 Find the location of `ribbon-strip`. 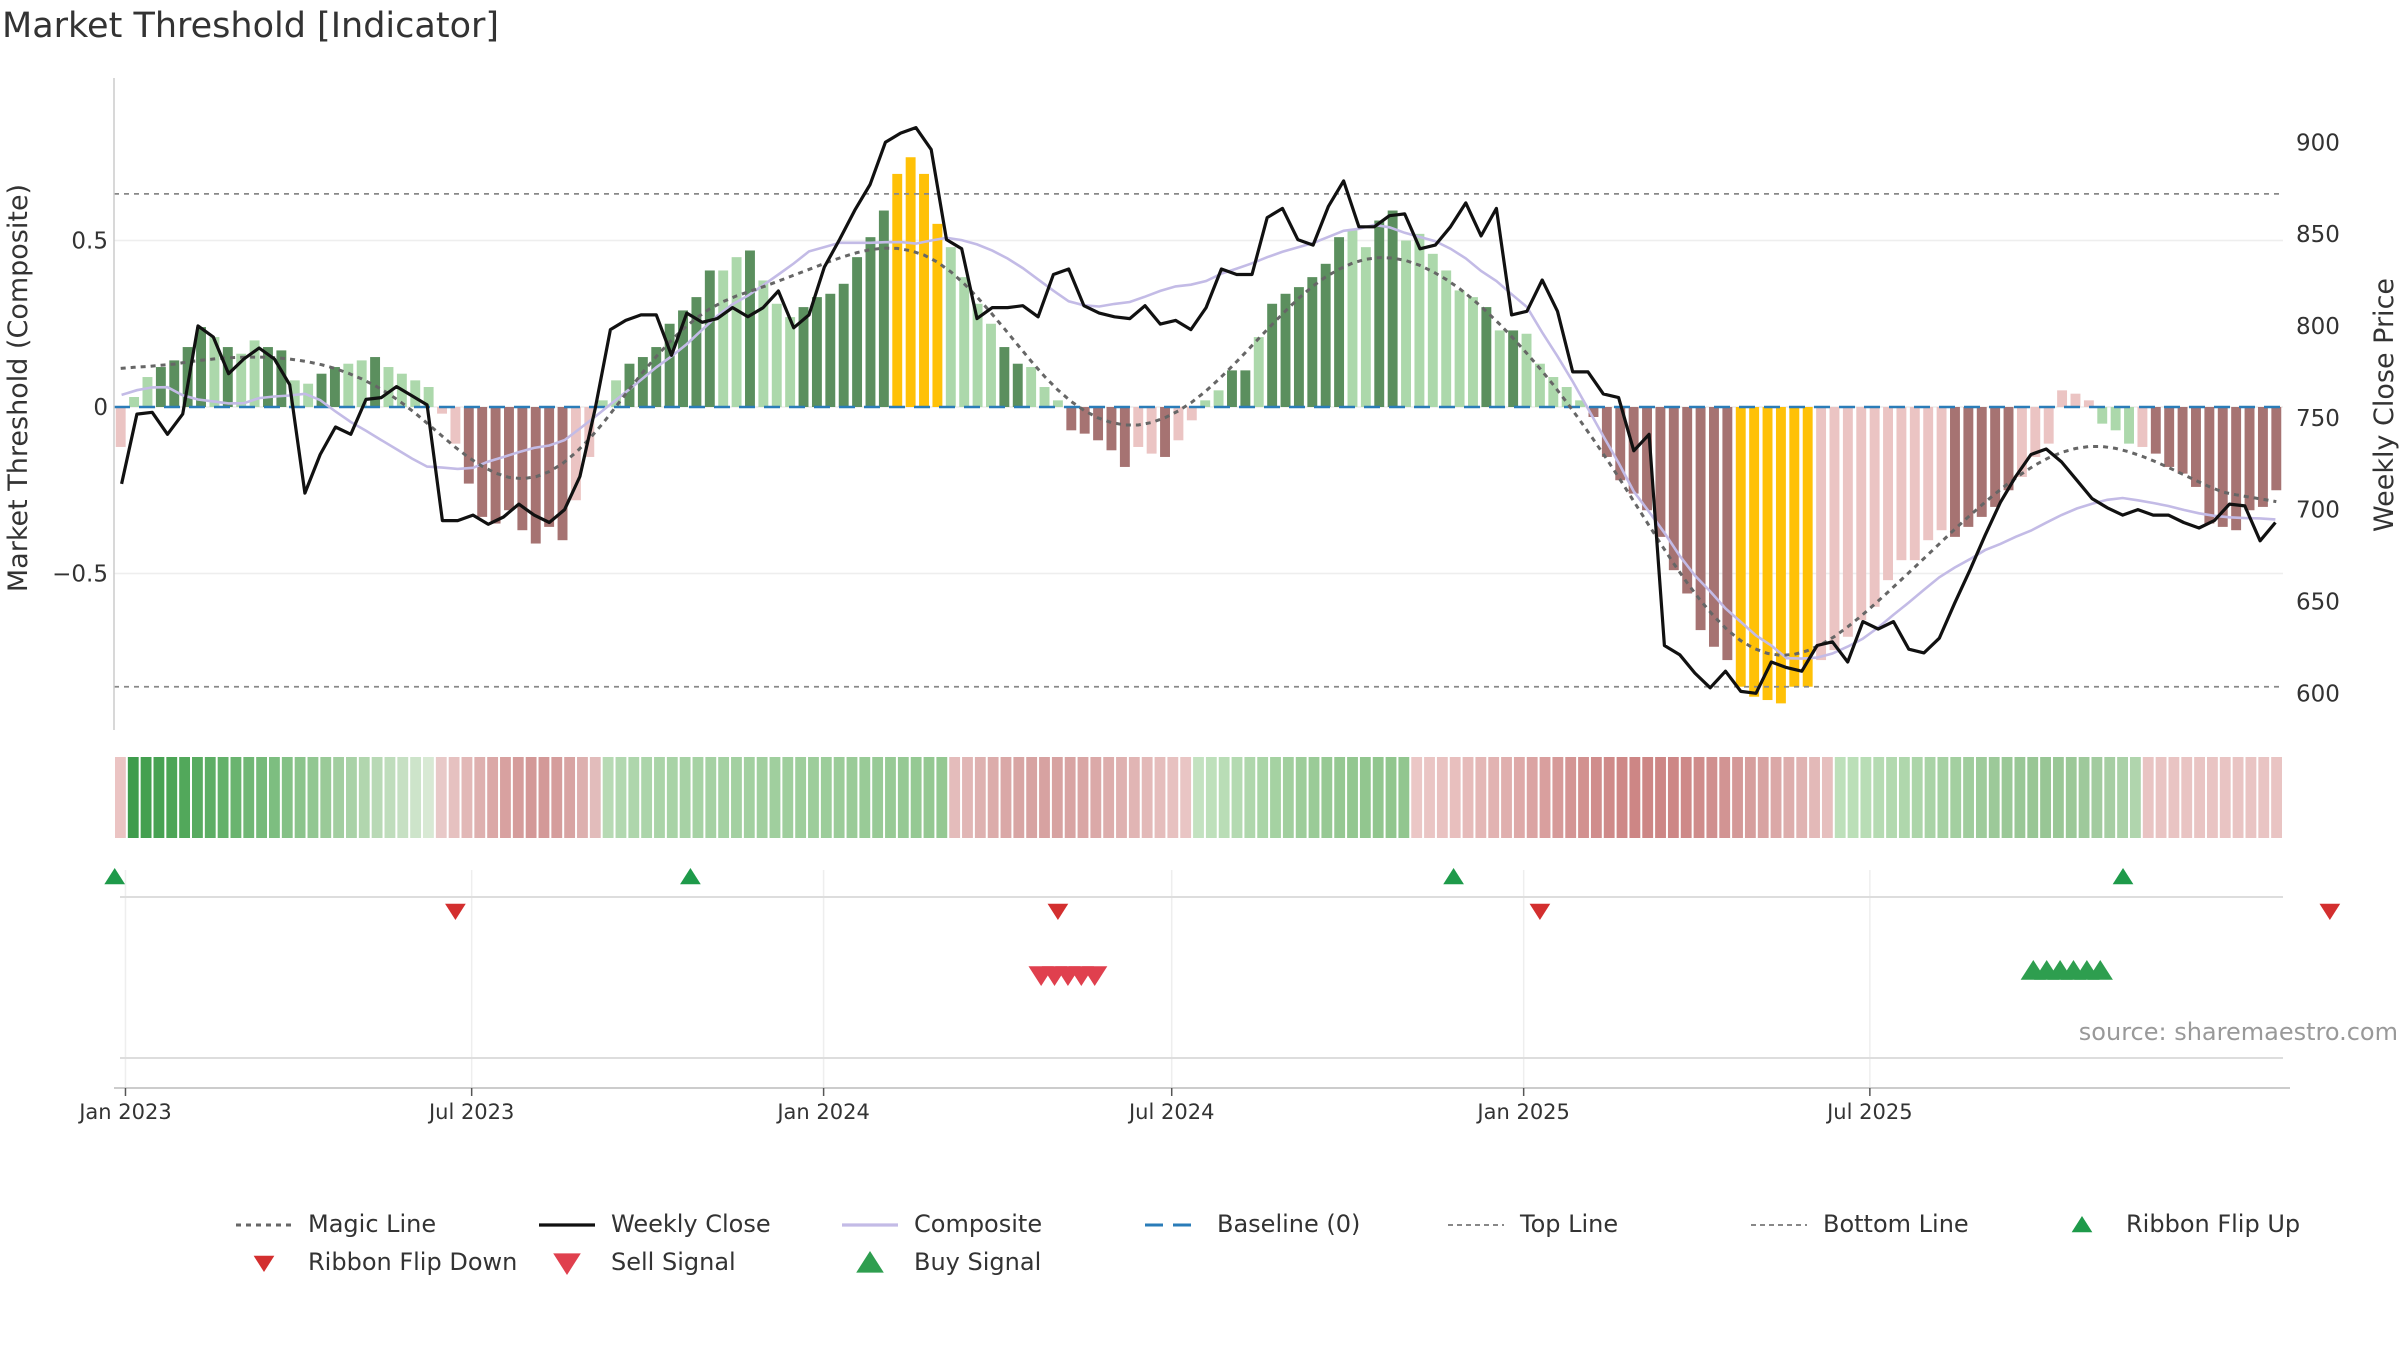

ribbon-strip is located at coordinates (1198, 797).